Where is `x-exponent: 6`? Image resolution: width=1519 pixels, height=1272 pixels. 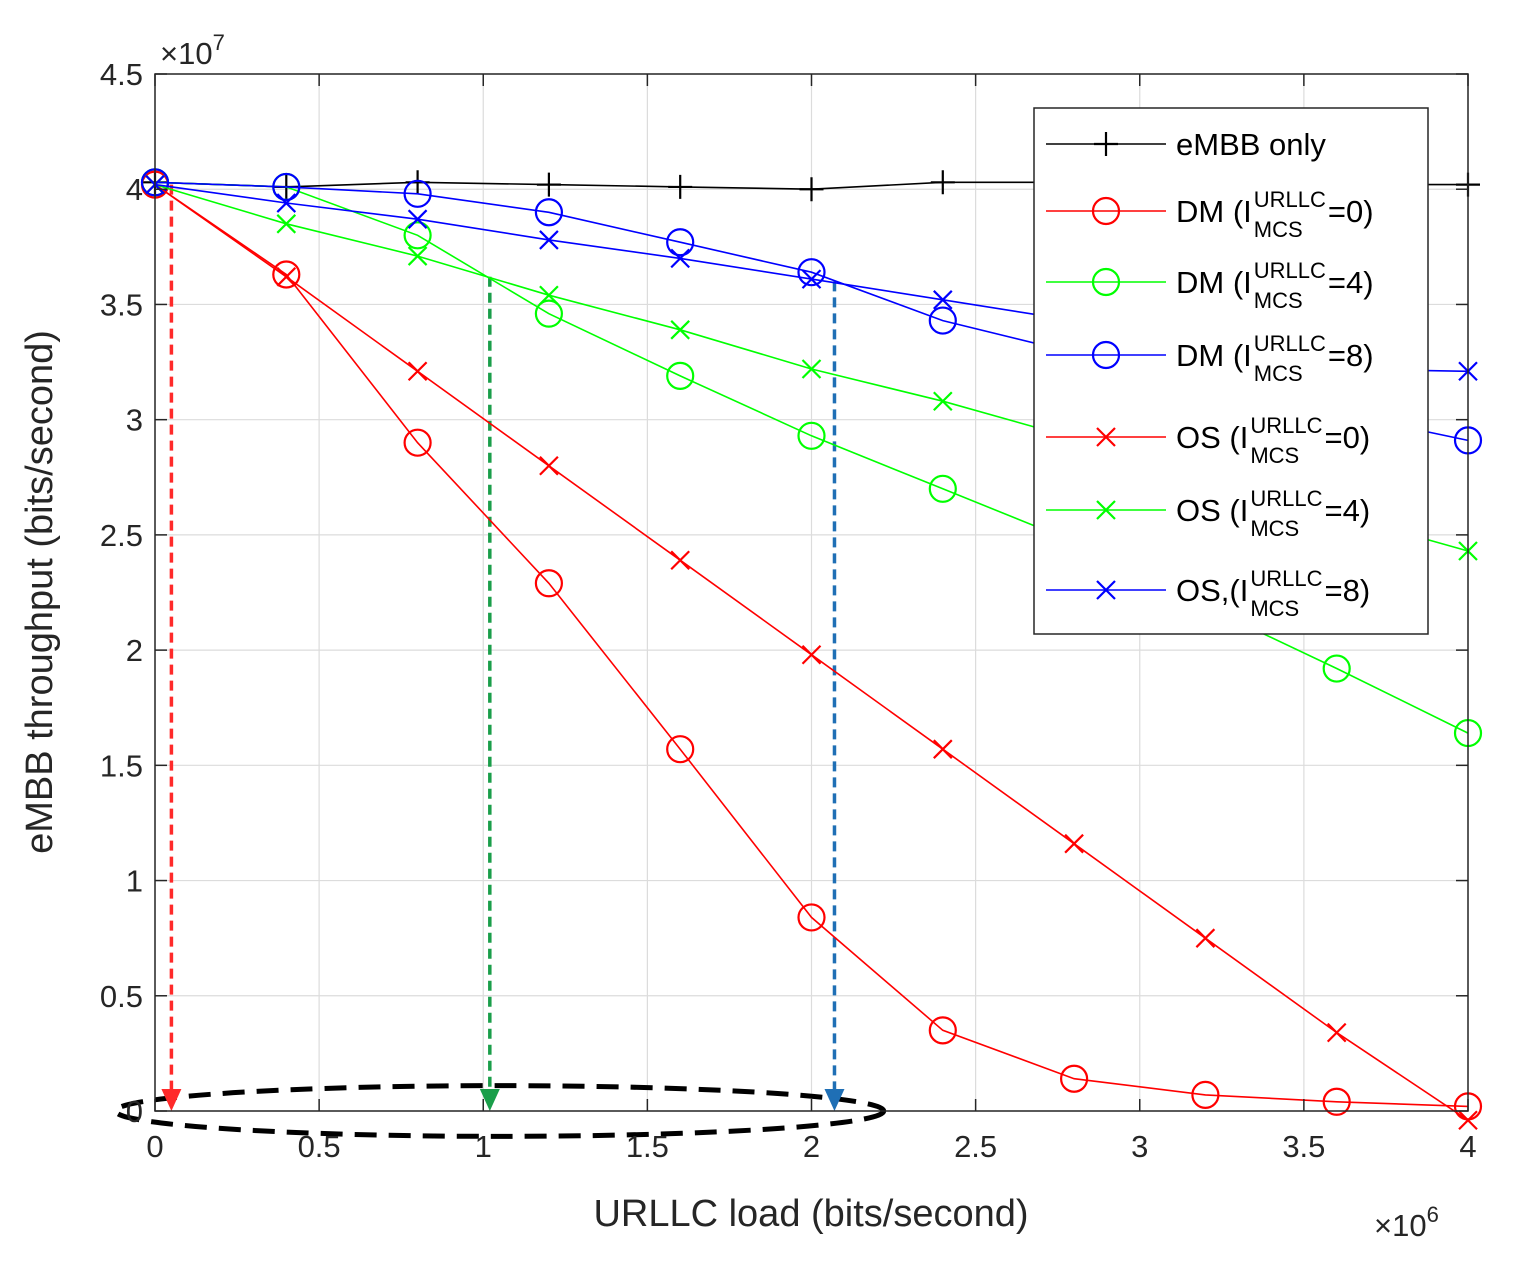
x-exponent: 6 is located at coordinates (1433, 1214).